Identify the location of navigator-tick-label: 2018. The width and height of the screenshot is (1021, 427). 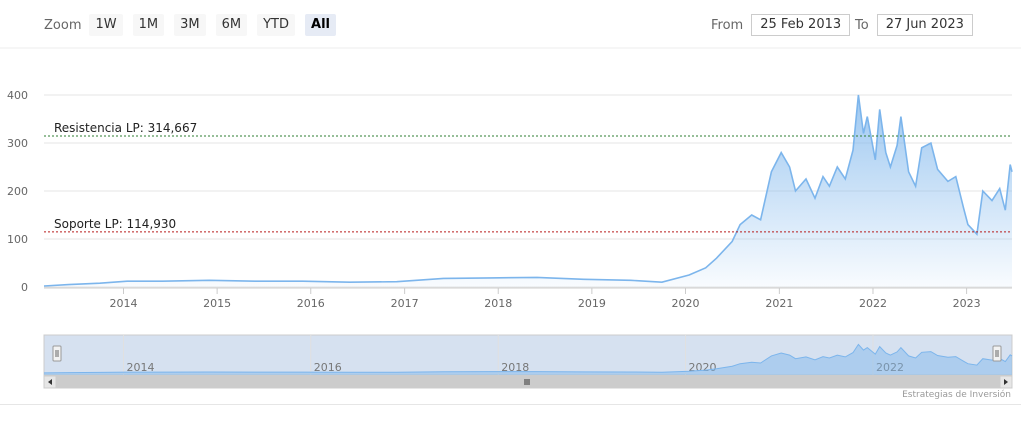
(515, 367).